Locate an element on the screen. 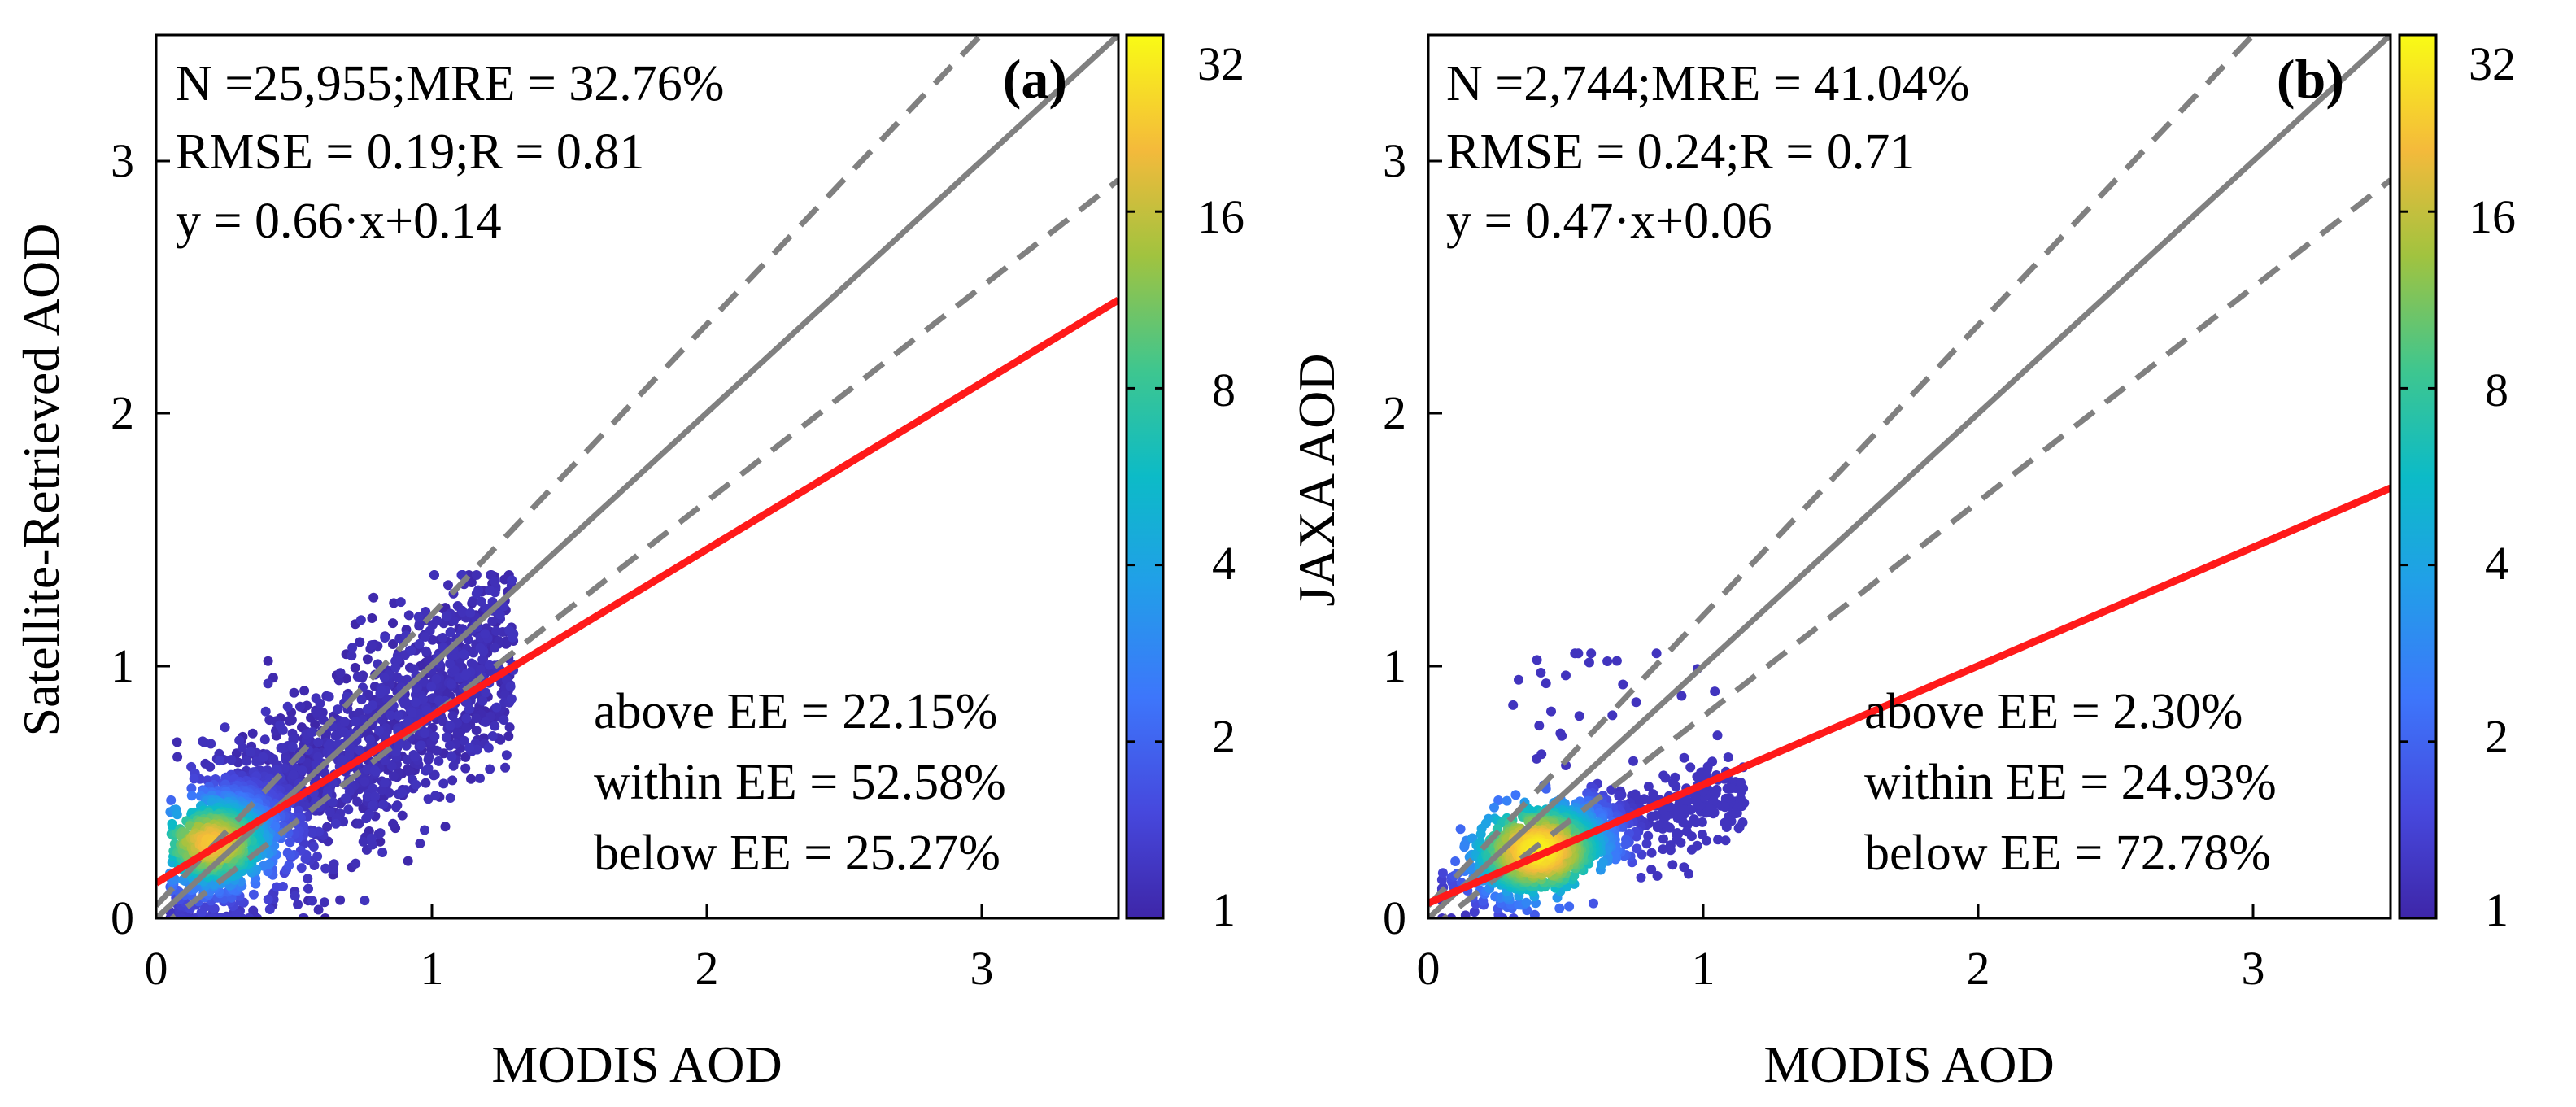  panel-b-x-tick-3: 3 is located at coordinates (2253, 968).